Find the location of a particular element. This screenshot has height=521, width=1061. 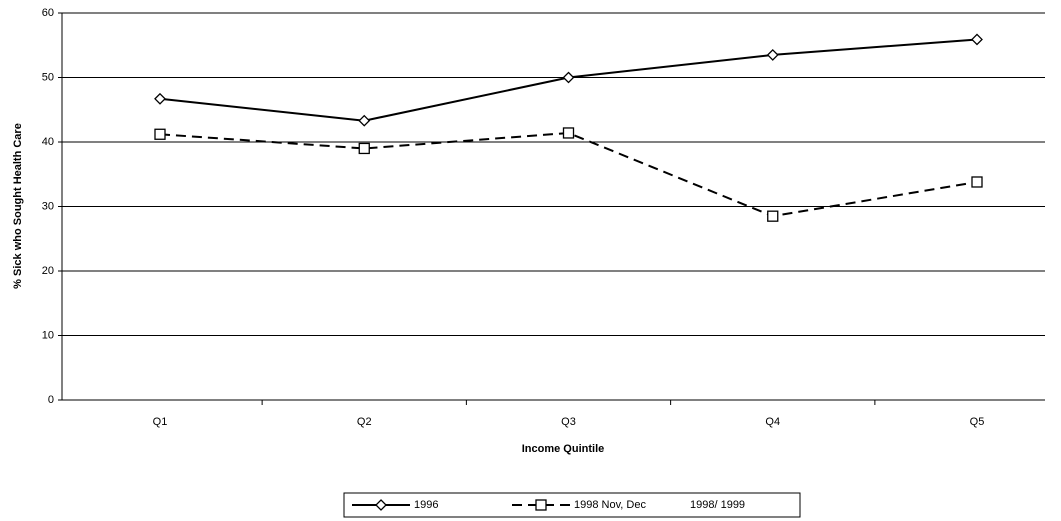

x-tick-label: Q2 is located at coordinates (364, 422).